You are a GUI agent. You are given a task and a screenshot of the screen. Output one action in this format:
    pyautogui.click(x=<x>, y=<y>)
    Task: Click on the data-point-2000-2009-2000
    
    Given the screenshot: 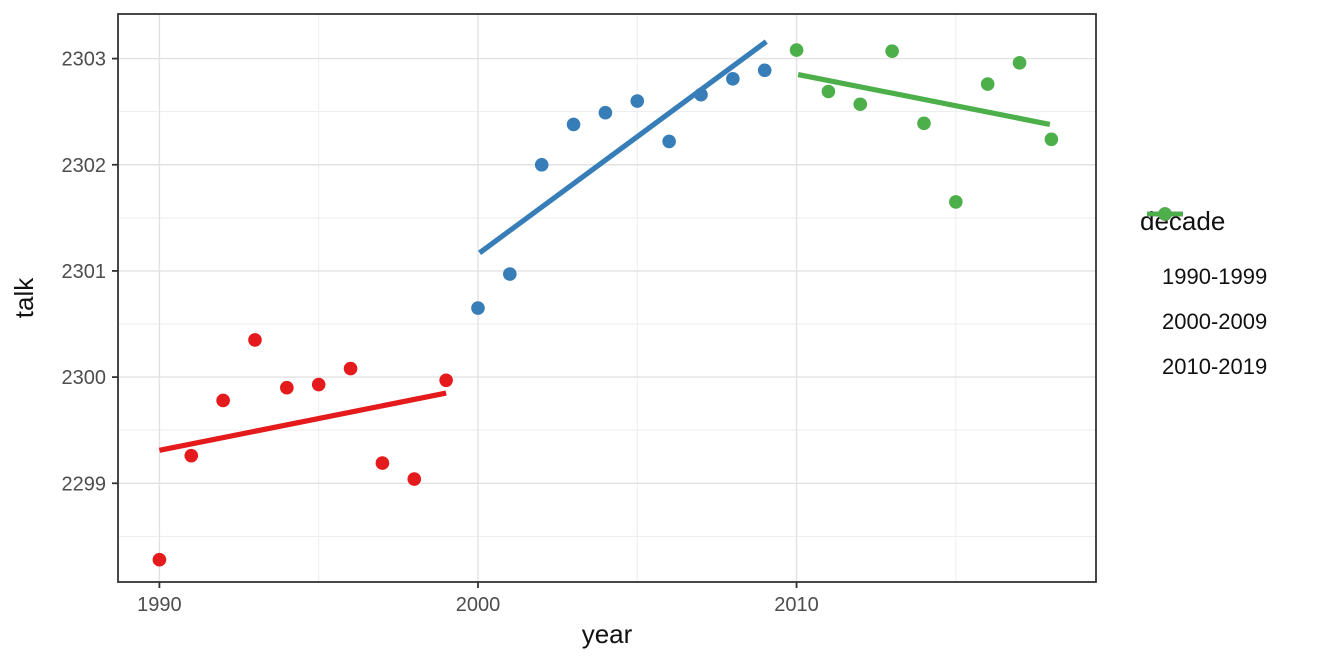 What is the action you would take?
    pyautogui.click(x=478, y=308)
    